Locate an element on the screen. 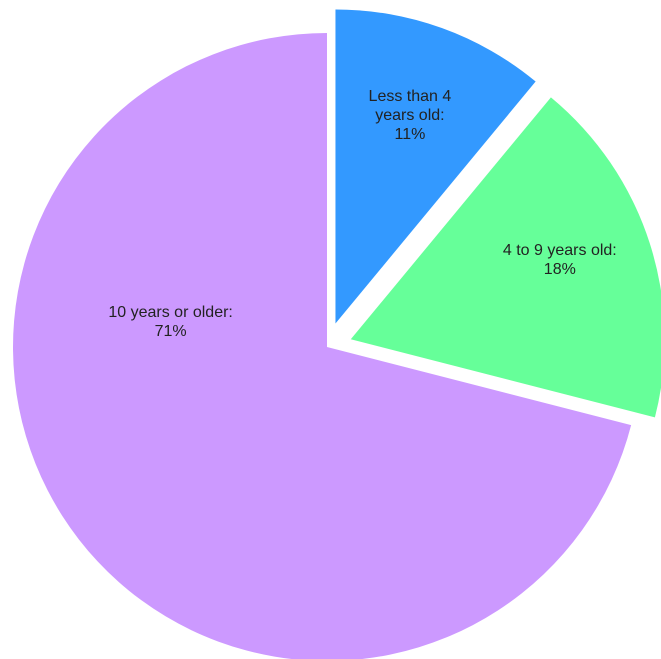  value-label: 71% is located at coordinates (170, 331).